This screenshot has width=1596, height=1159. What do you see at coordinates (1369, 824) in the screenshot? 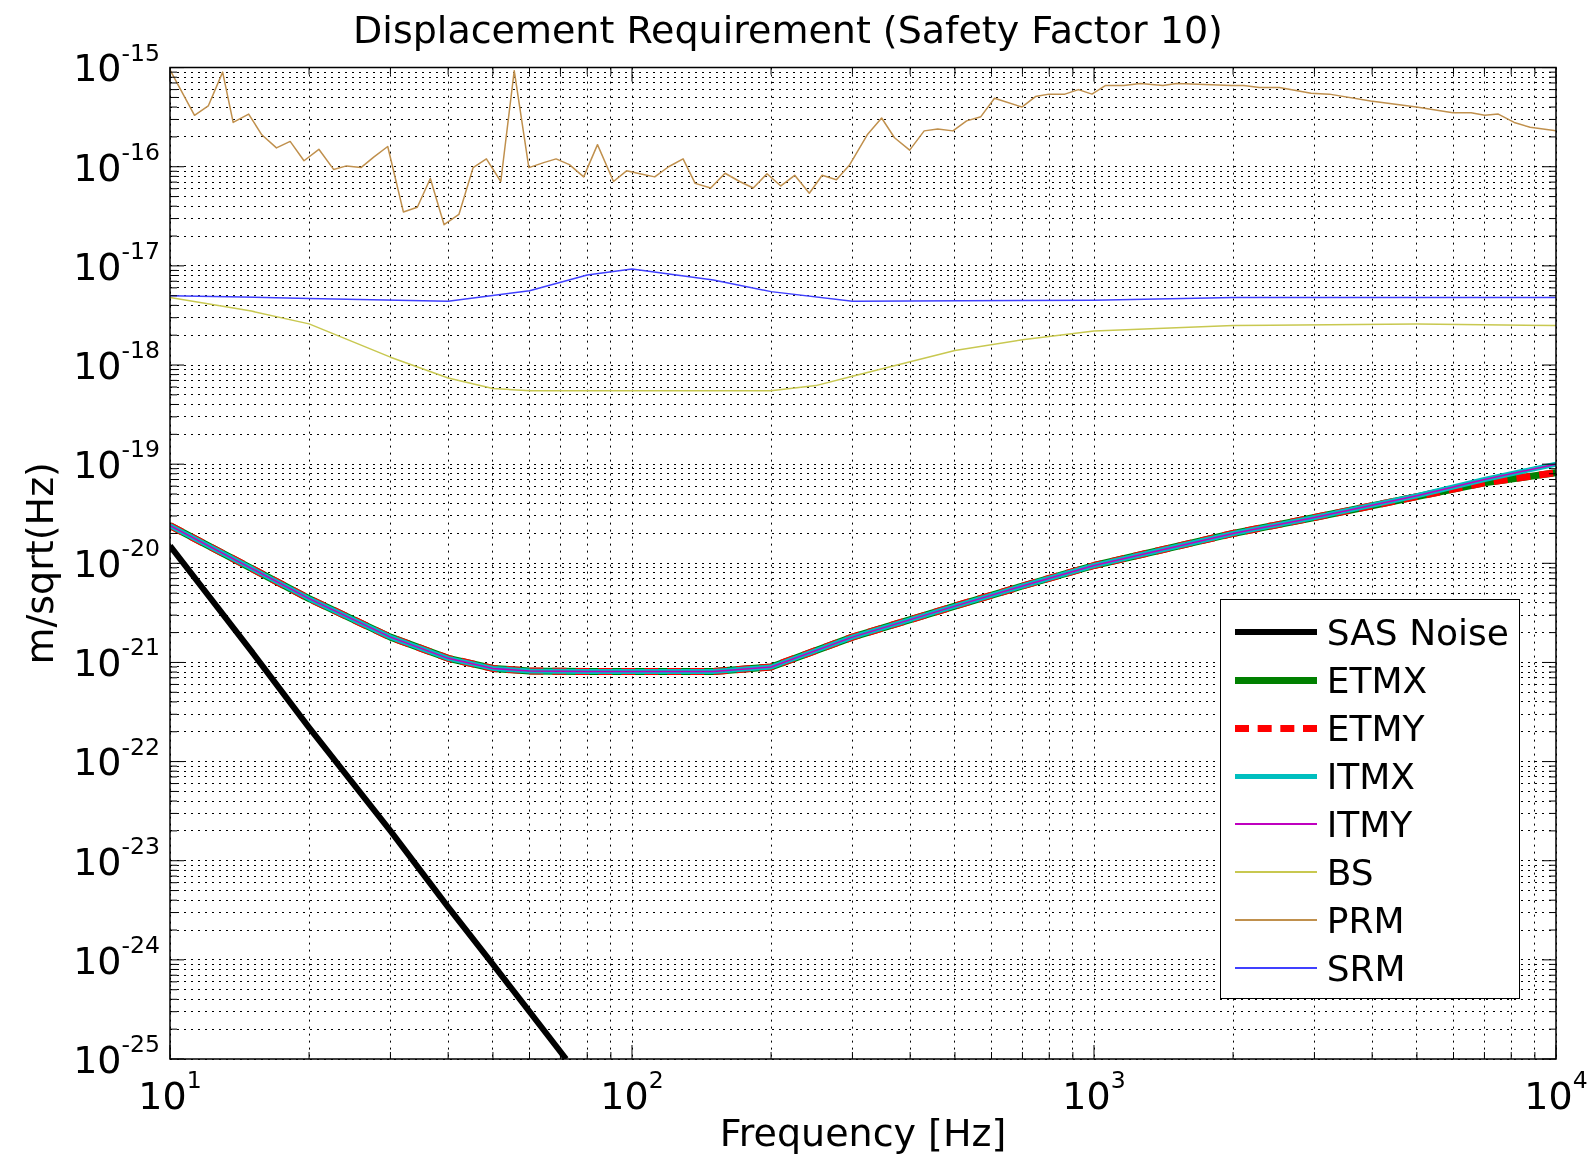
I see `legend-label: ITMY` at bounding box center [1369, 824].